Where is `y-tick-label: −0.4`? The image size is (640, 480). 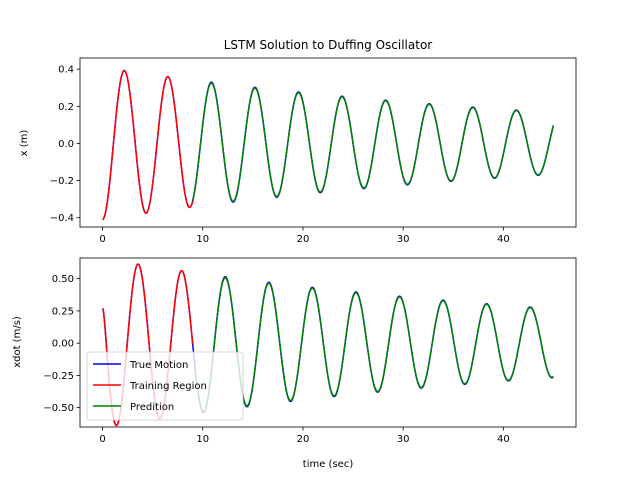 y-tick-label: −0.4 is located at coordinates (62, 218).